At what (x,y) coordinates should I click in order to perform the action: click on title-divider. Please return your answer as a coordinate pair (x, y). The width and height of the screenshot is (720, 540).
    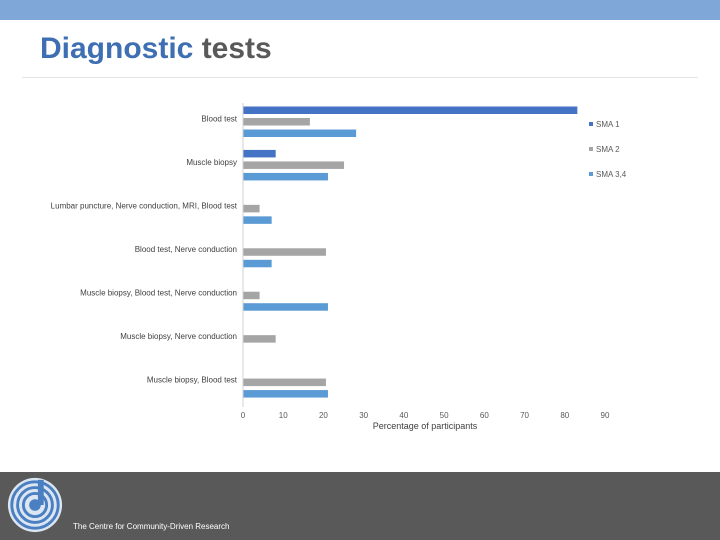
    Looking at the image, I should click on (360, 77).